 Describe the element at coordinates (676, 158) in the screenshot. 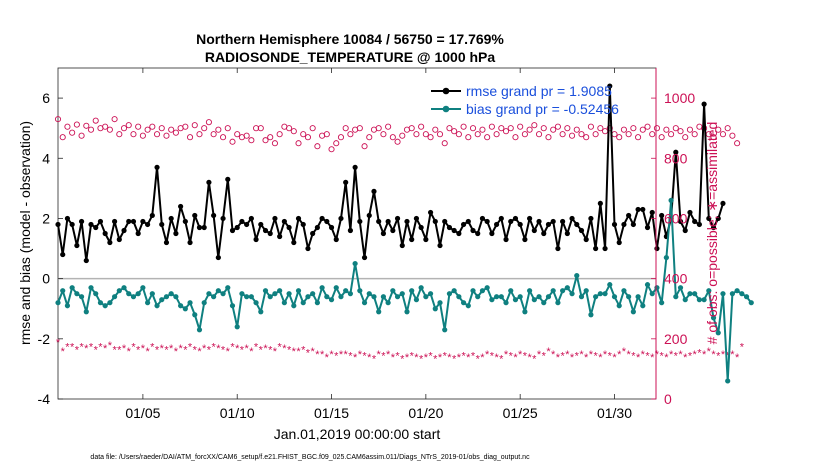

I see `y2-tick-label: 800` at that location.